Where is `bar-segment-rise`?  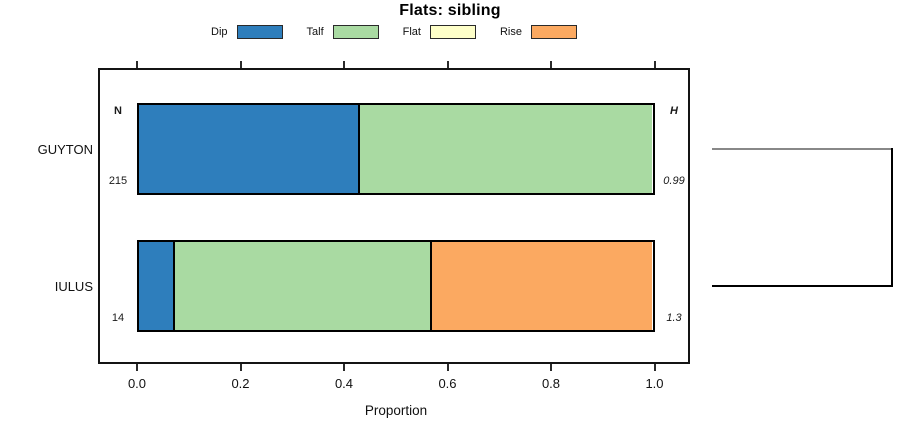 bar-segment-rise is located at coordinates (542, 286).